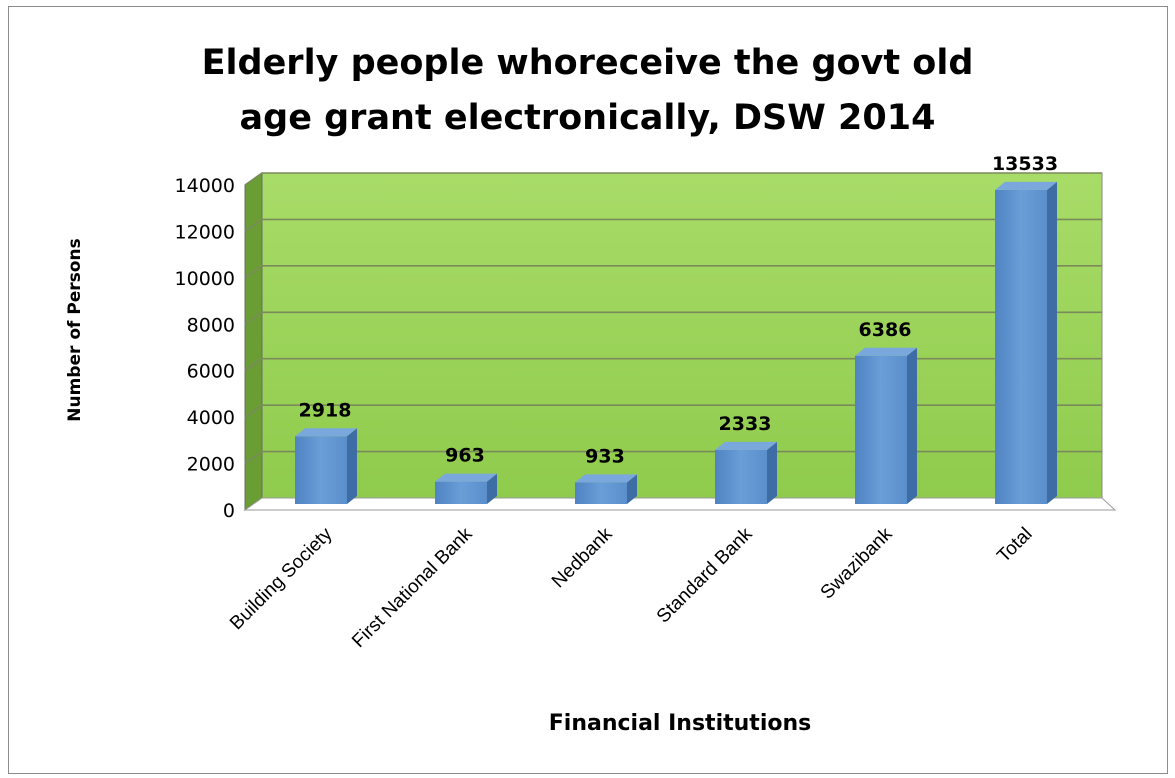 This screenshot has height=778, width=1175. I want to click on x-category-label: Nedbank, so click(582, 557).